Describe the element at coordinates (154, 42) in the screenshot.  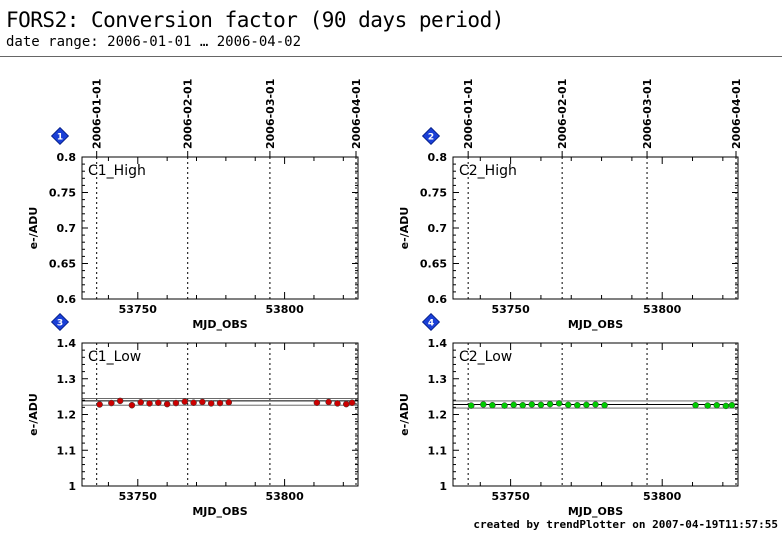
I see `date-range-subtitle: date range: 2006-01-01 … 2006-04-02` at that location.